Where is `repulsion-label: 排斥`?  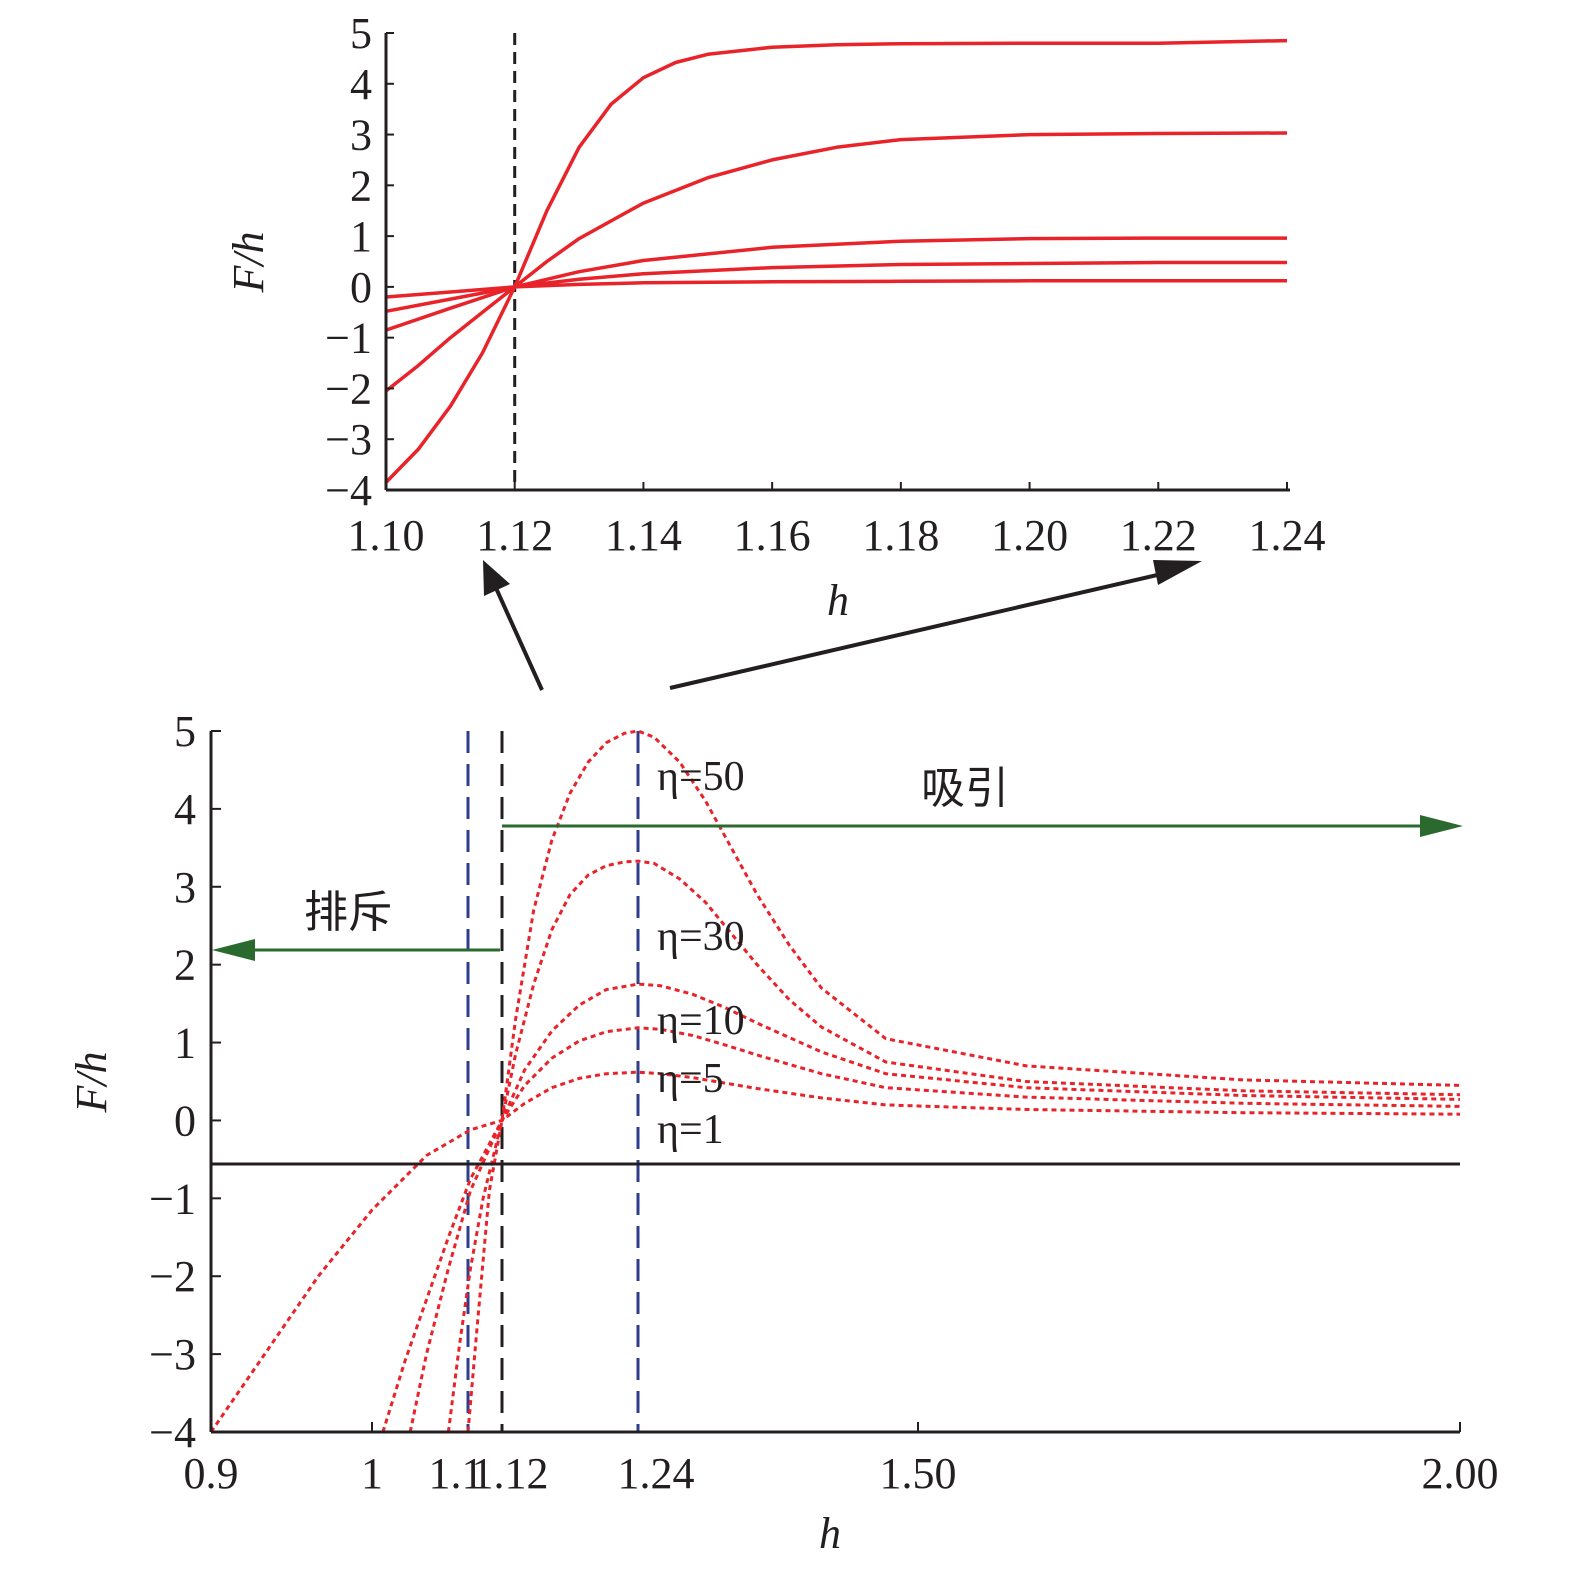 repulsion-label: 排斥 is located at coordinates (348, 912).